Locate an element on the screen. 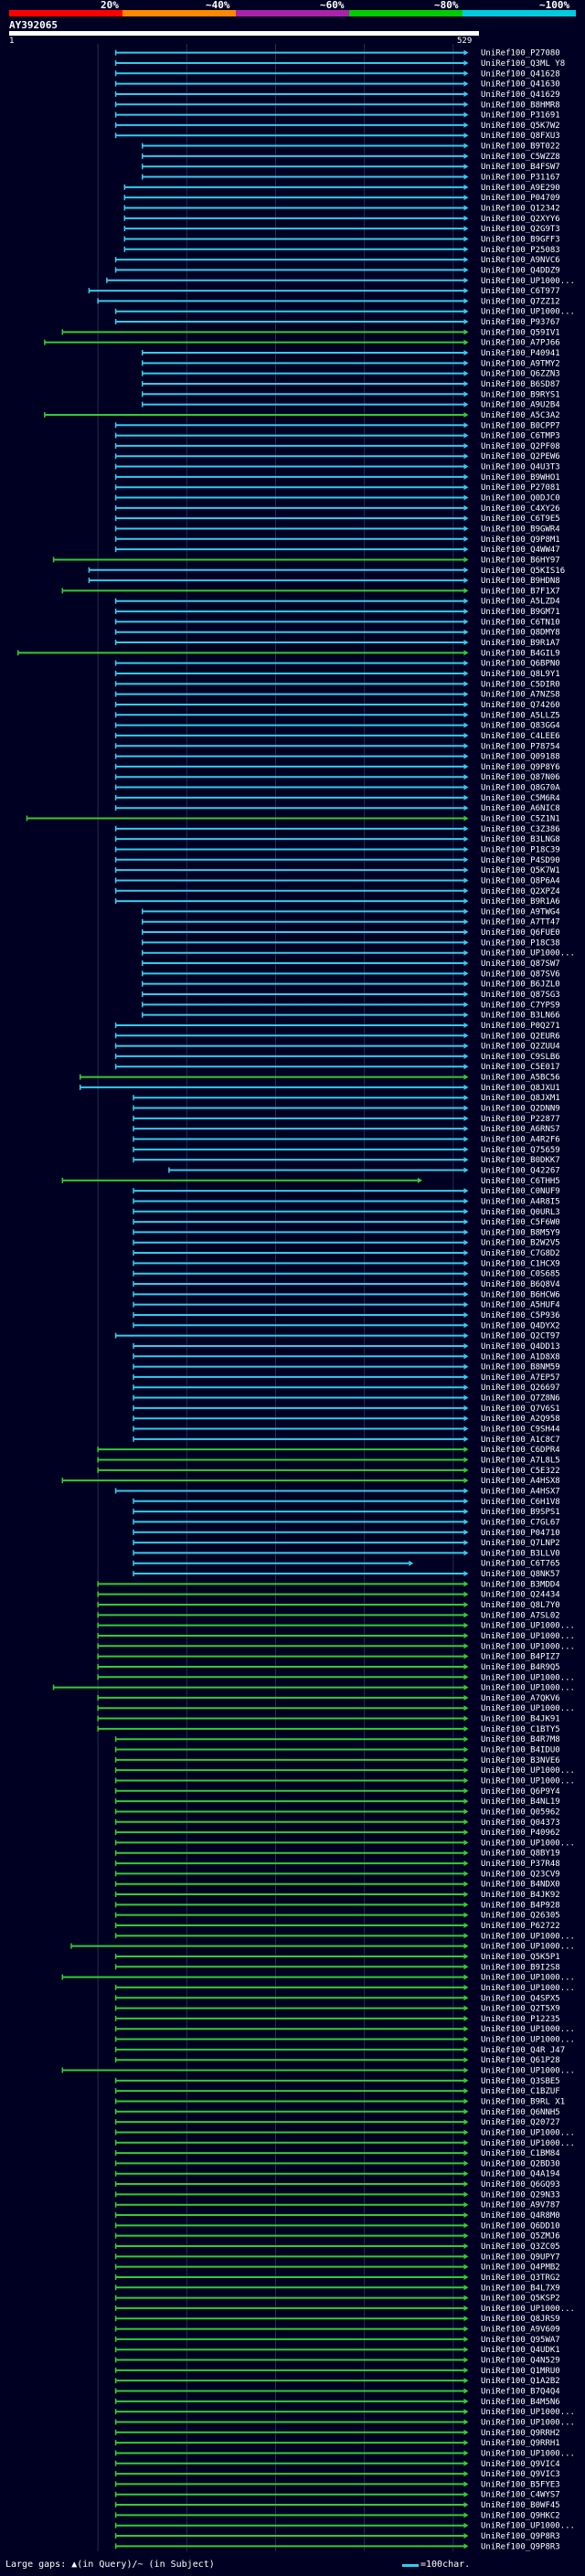  hit-label: UniRef100_B4NDX0 is located at coordinates (520, 1885).